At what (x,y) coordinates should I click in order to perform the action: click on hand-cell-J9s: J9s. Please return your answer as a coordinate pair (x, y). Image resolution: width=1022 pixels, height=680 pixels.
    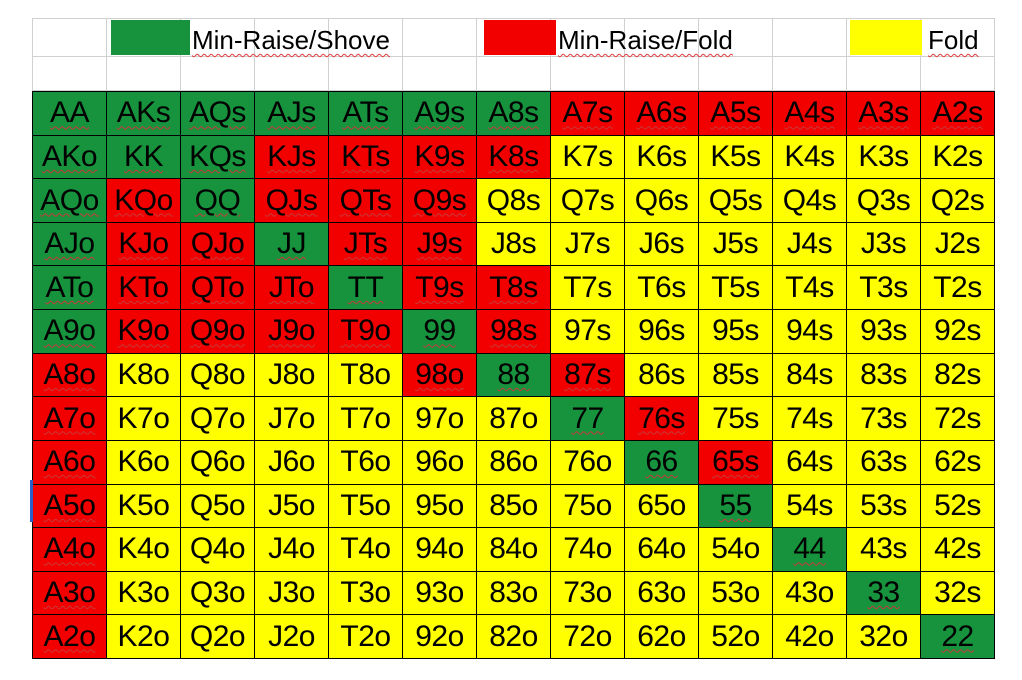
    Looking at the image, I should click on (440, 244).